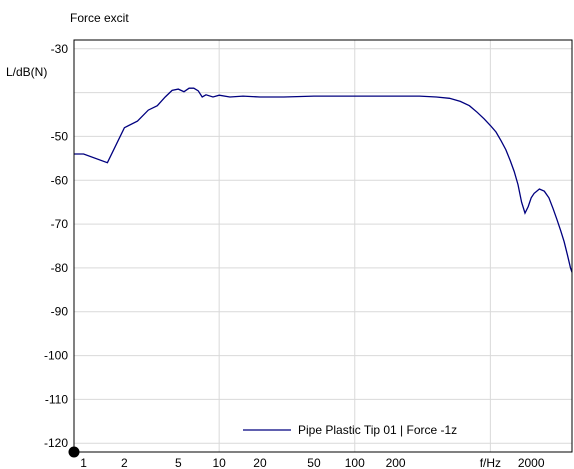 This screenshot has height=469, width=574. I want to click on x-tick-labels: 1 2 5 10 20 50 100 200 f/Hz 2000, so click(312, 462).